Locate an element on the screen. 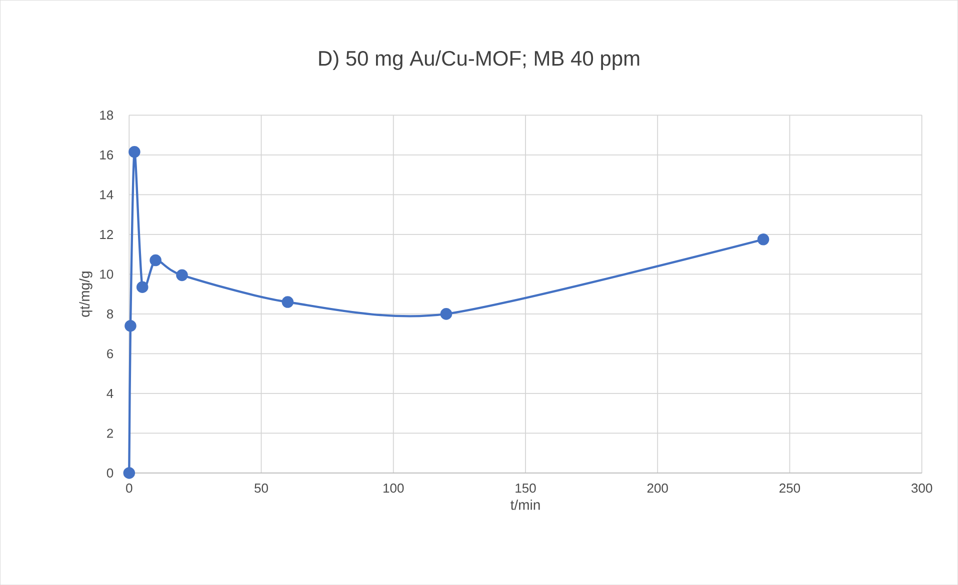  x-tick-label: 150 is located at coordinates (526, 488).